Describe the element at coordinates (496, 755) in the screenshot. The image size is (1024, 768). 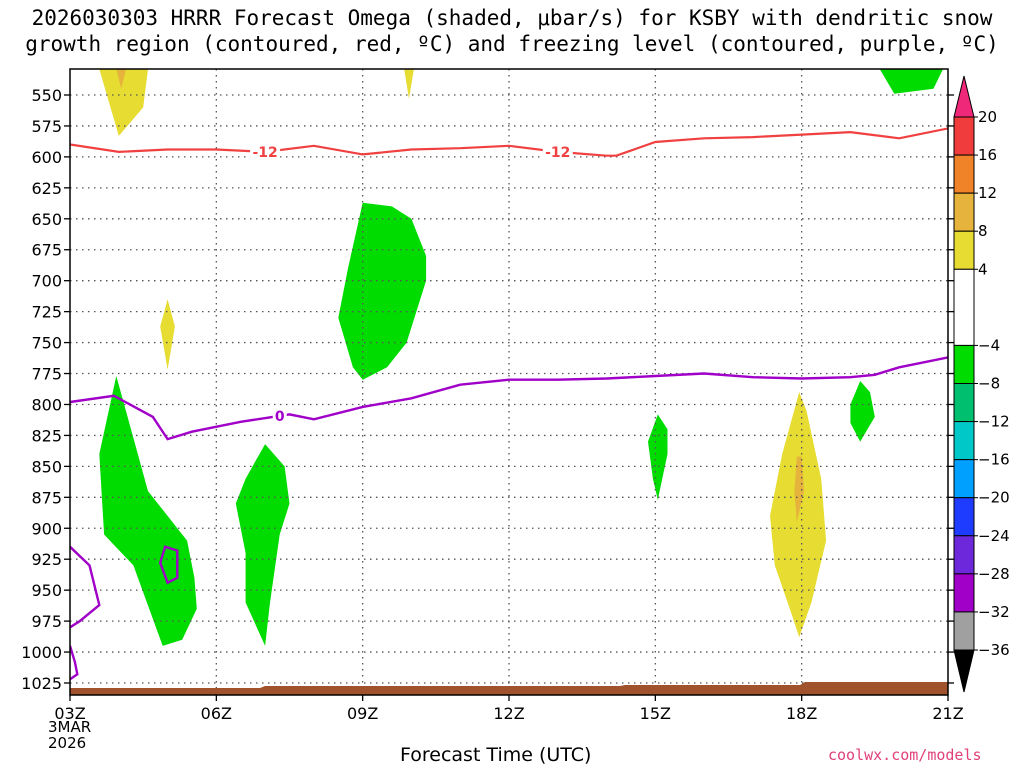
I see `x-axis-label: Forecast Time (UTC)` at that location.